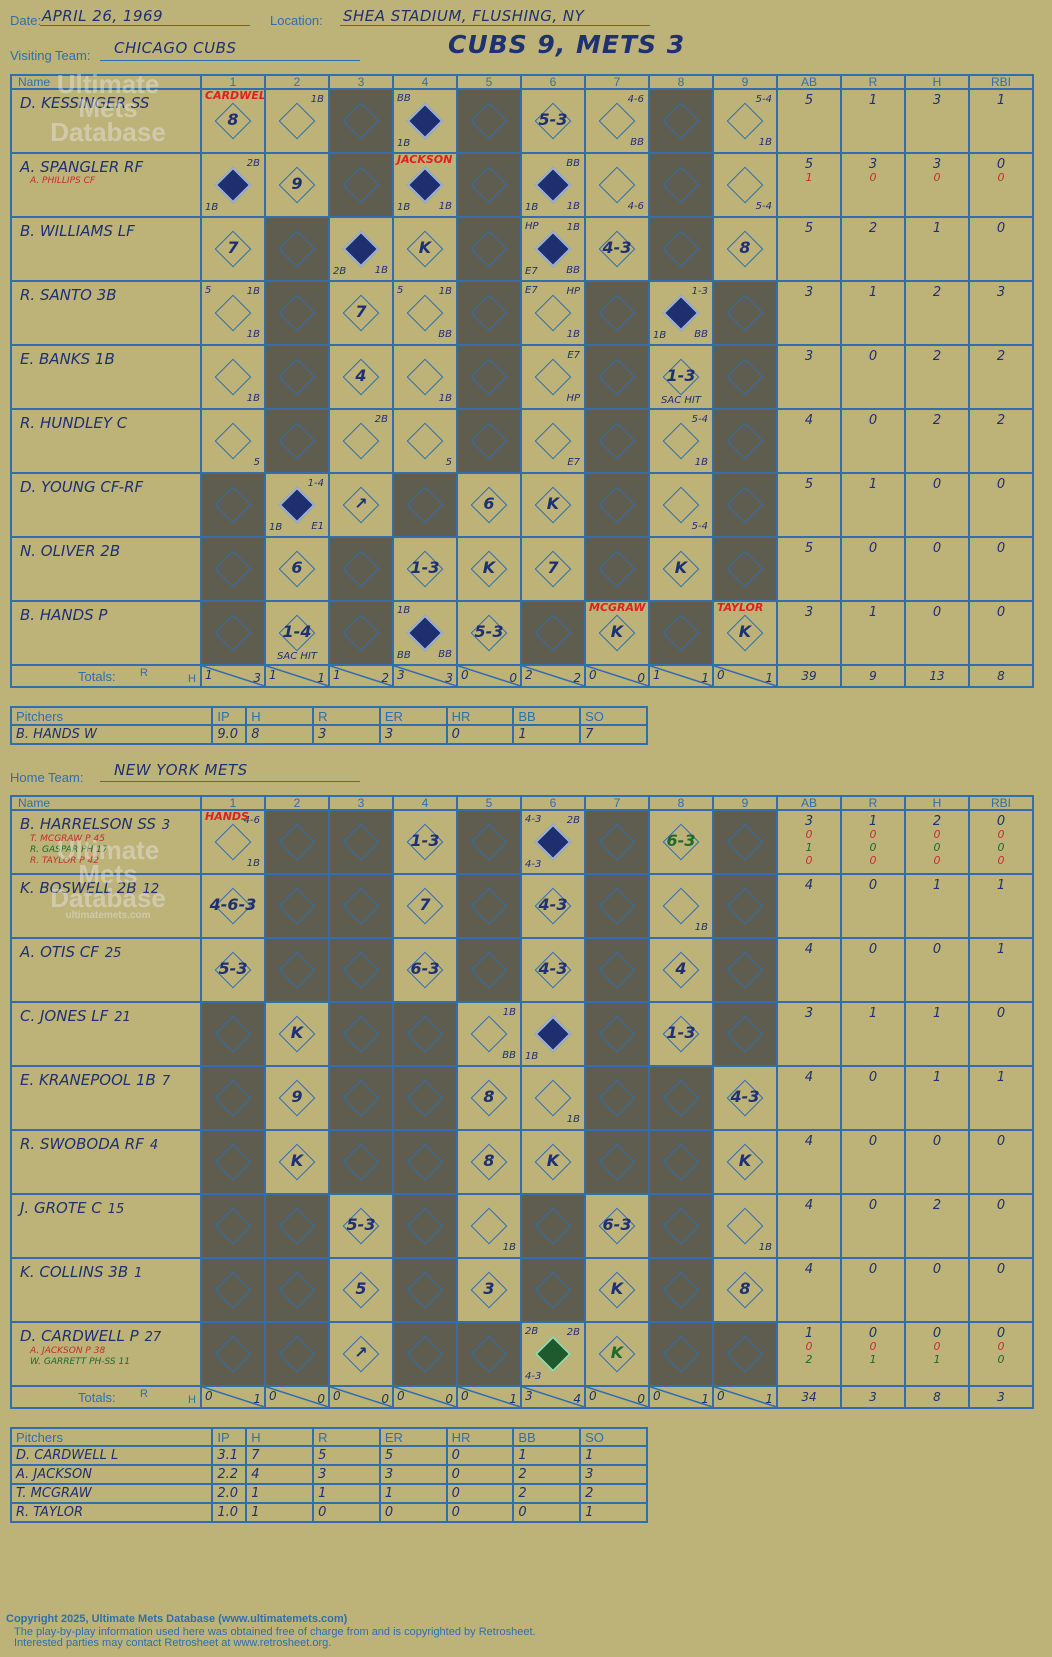 This screenshot has width=1052, height=1657. What do you see at coordinates (489, 82) in the screenshot?
I see `inning-header: 5` at bounding box center [489, 82].